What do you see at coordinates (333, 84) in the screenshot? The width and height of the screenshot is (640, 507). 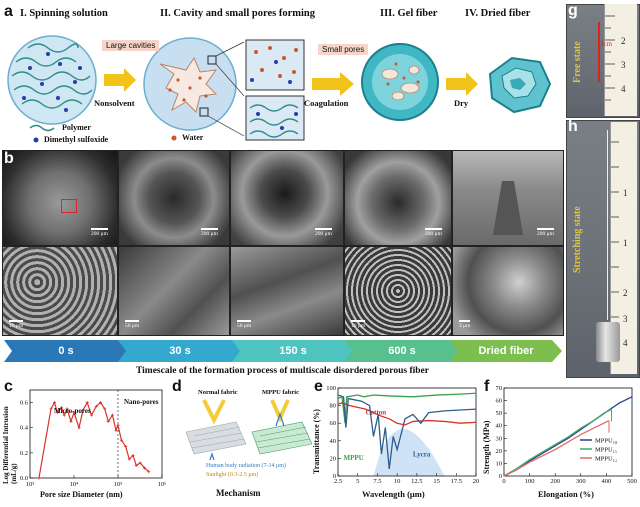 I see `coagulation-arrow` at bounding box center [333, 84].